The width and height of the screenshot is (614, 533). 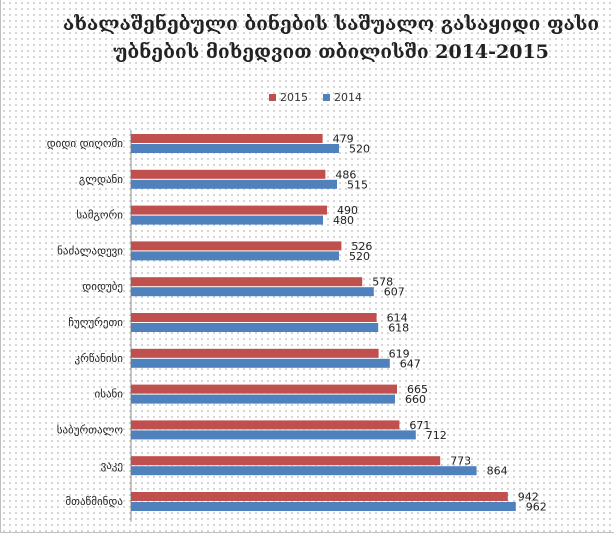 I want to click on value-label-2015-cat-3: 526, so click(x=361, y=246).